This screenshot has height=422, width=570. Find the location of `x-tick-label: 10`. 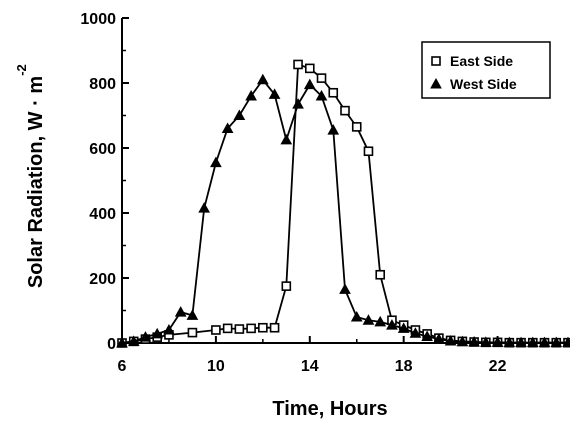

x-tick-label: 10 is located at coordinates (216, 366).